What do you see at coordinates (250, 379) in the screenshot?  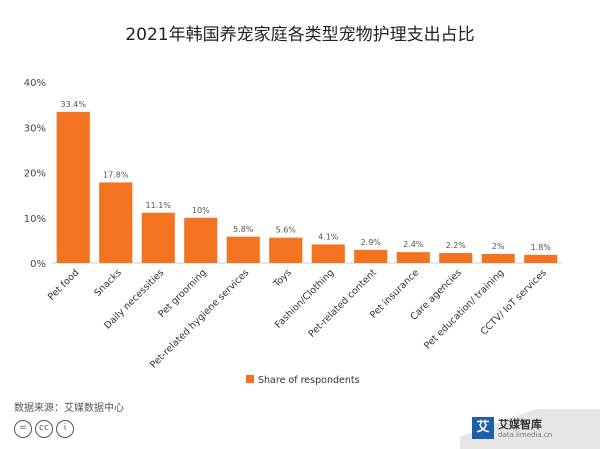 I see `legend-swatch` at bounding box center [250, 379].